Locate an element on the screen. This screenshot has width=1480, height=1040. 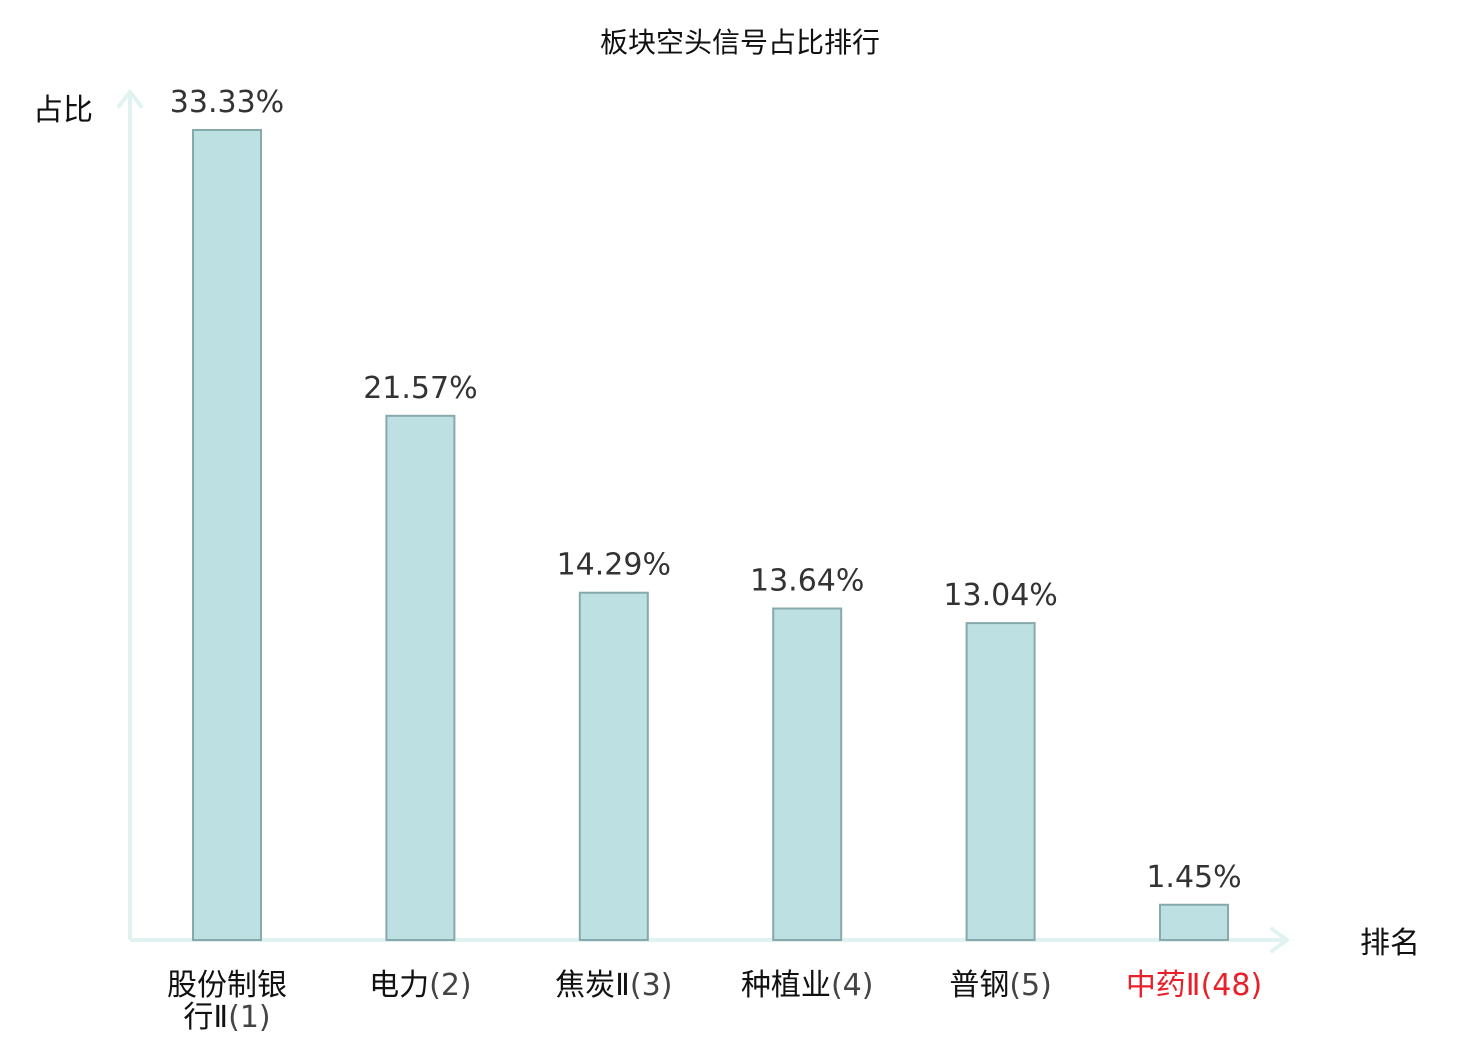
value-label: 13.04% is located at coordinates (1000, 595).